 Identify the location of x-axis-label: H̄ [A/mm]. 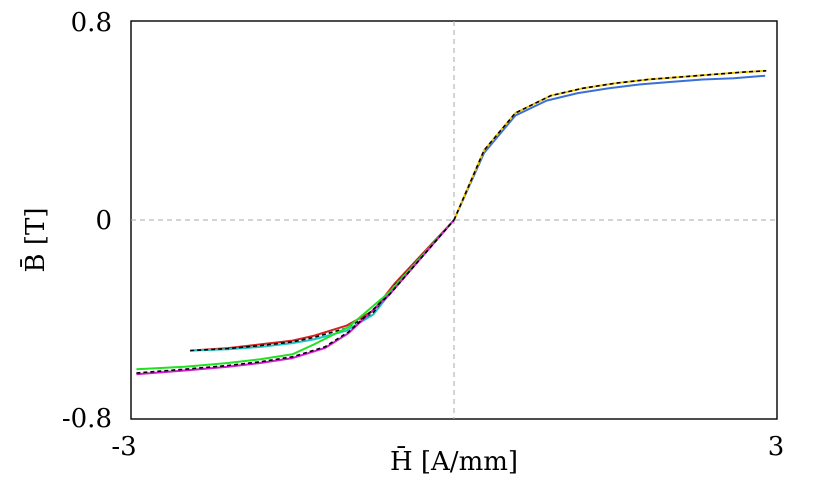
(454, 461).